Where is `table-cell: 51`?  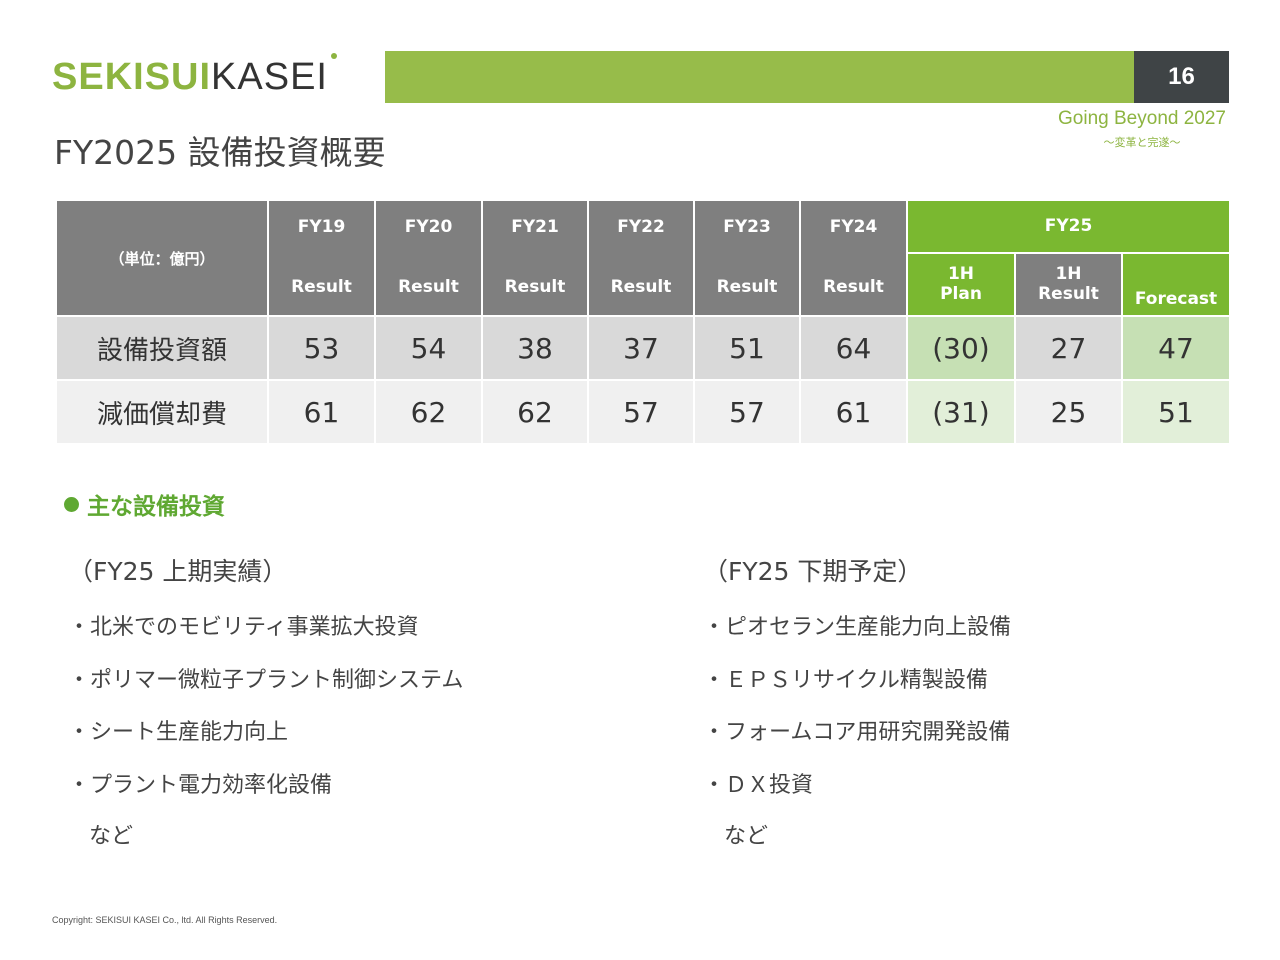 table-cell: 51 is located at coordinates (747, 348).